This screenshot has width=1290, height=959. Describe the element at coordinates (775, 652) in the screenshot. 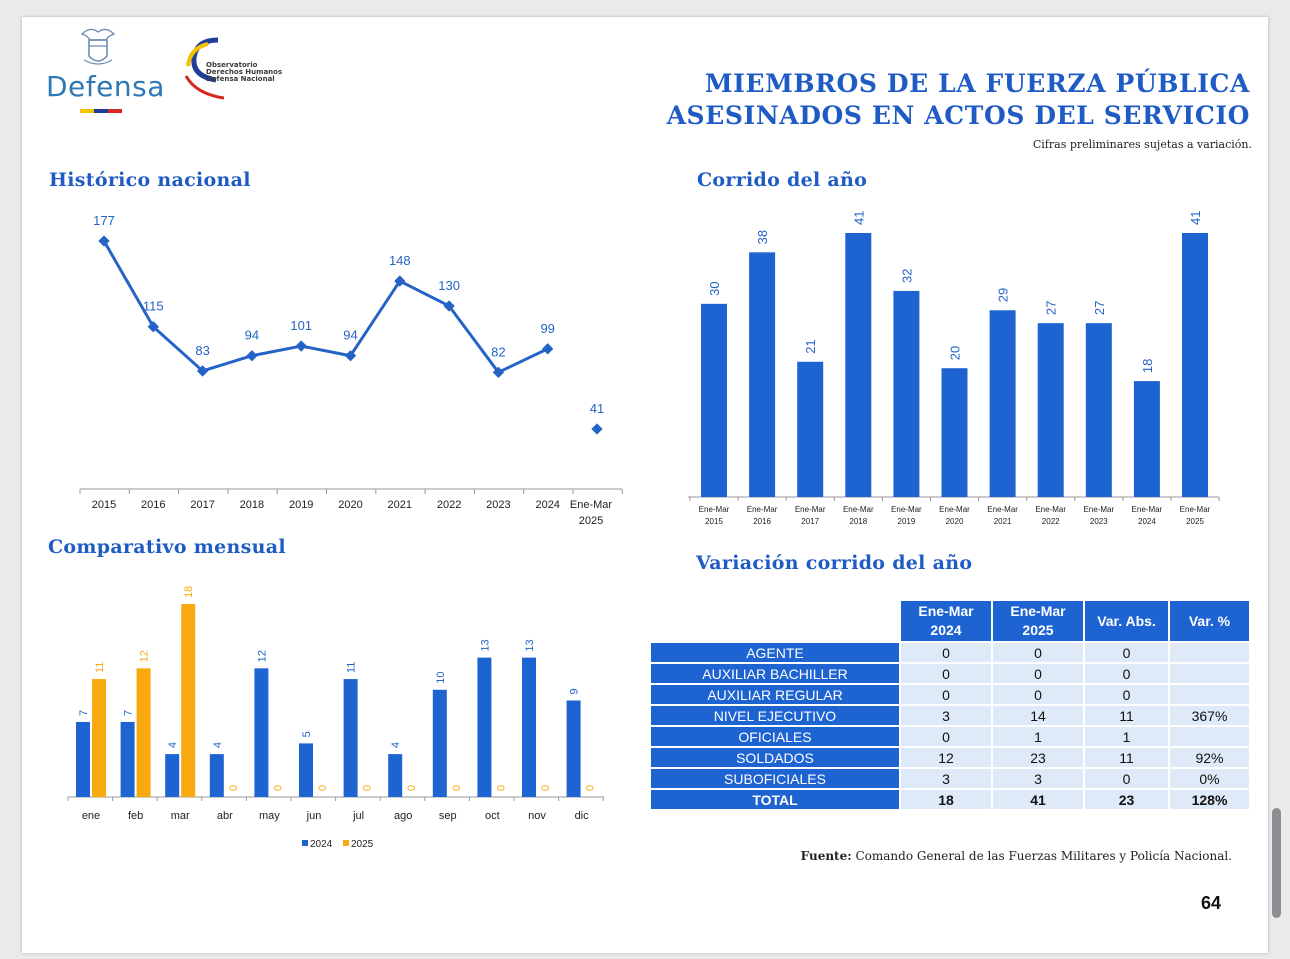

I see `row-label: AGENTE` at that location.